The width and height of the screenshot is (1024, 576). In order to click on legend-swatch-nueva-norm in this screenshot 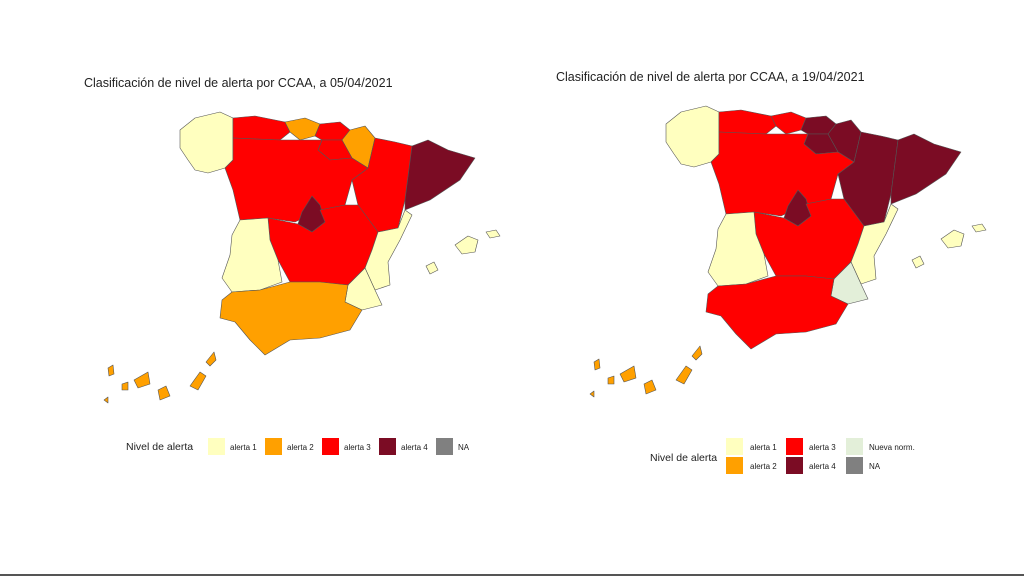, I will do `click(854, 446)`.